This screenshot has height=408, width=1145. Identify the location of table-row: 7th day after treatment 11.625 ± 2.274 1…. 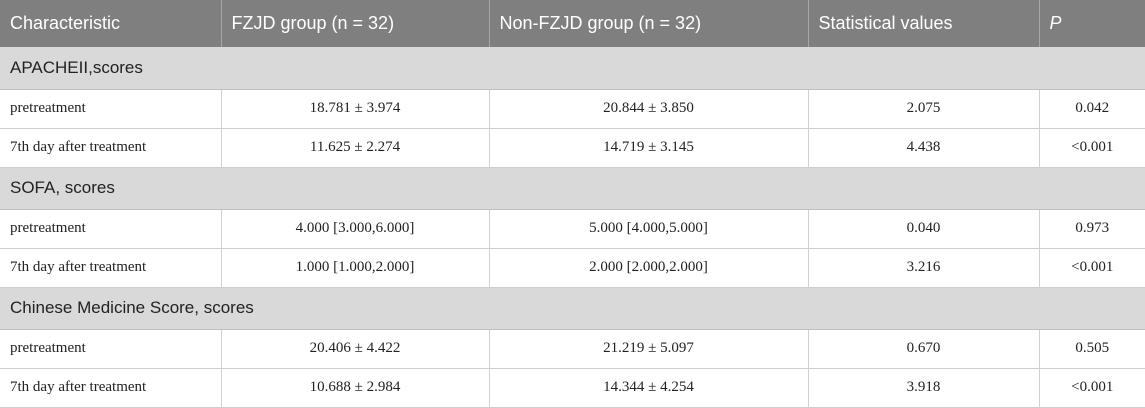
(572, 148).